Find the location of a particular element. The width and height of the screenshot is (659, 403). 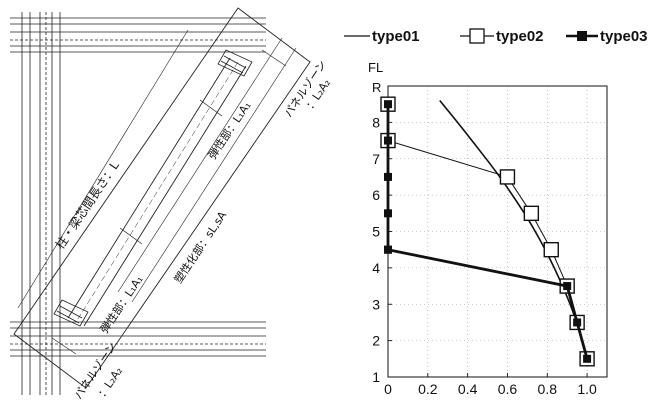

x-tick-label: 0.2 is located at coordinates (428, 389).